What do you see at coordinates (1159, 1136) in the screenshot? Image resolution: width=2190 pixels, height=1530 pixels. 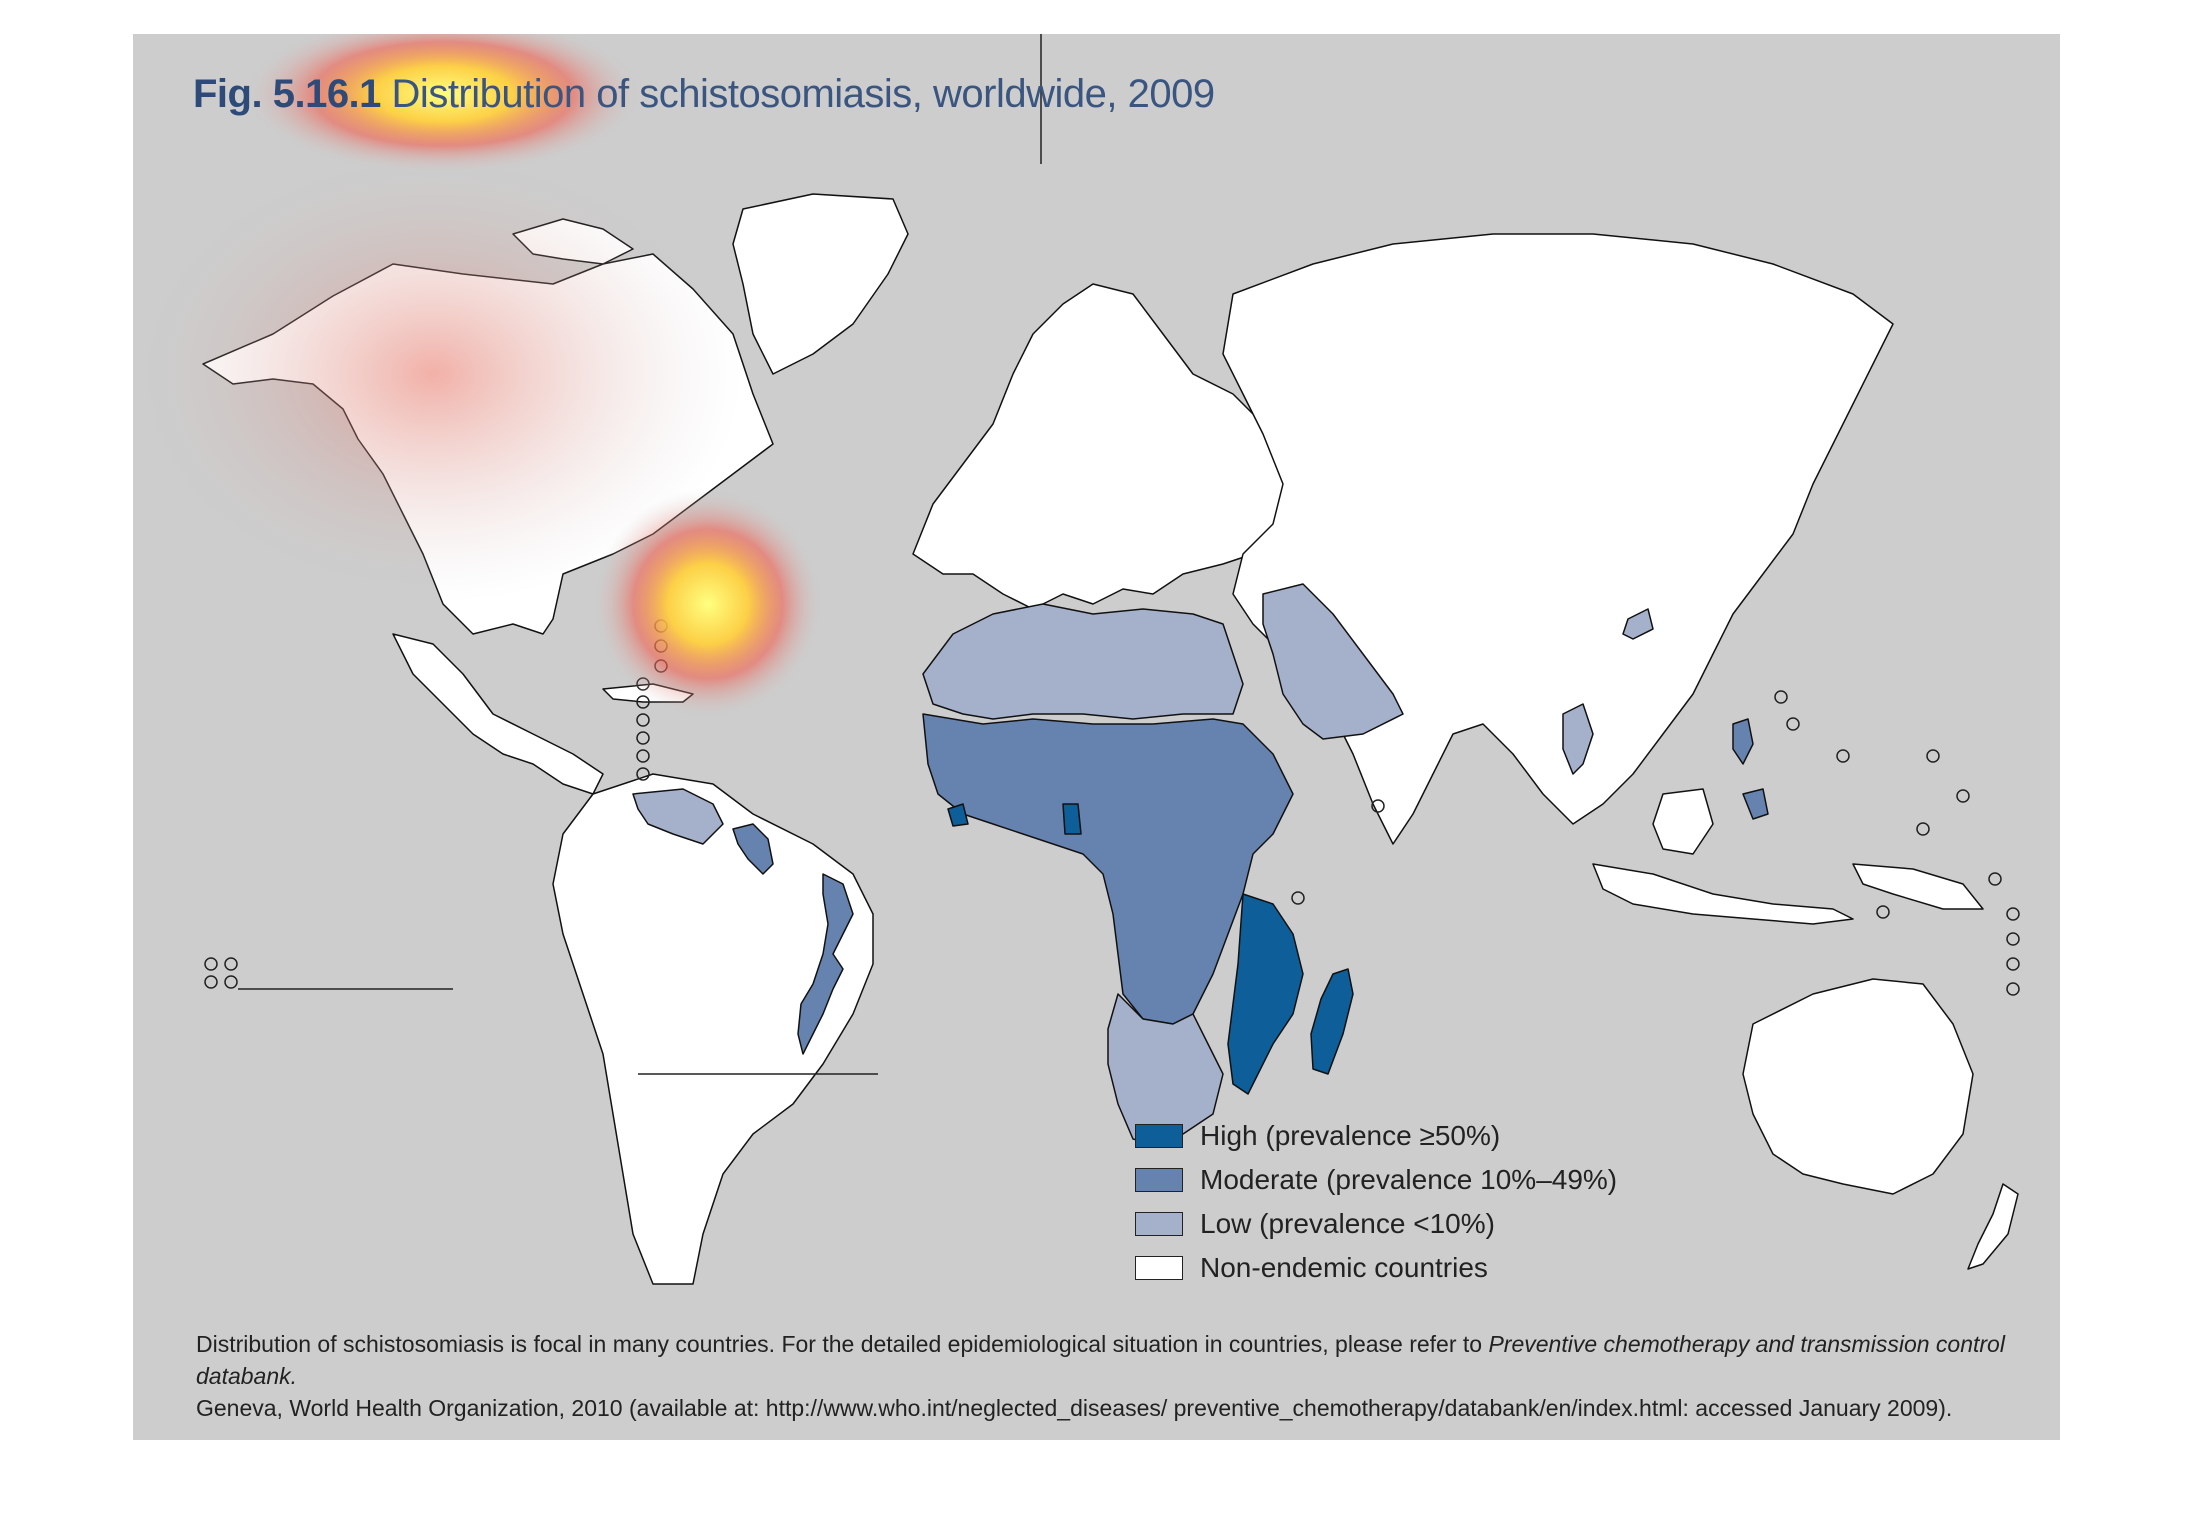 I see `legend-swatch-high` at bounding box center [1159, 1136].